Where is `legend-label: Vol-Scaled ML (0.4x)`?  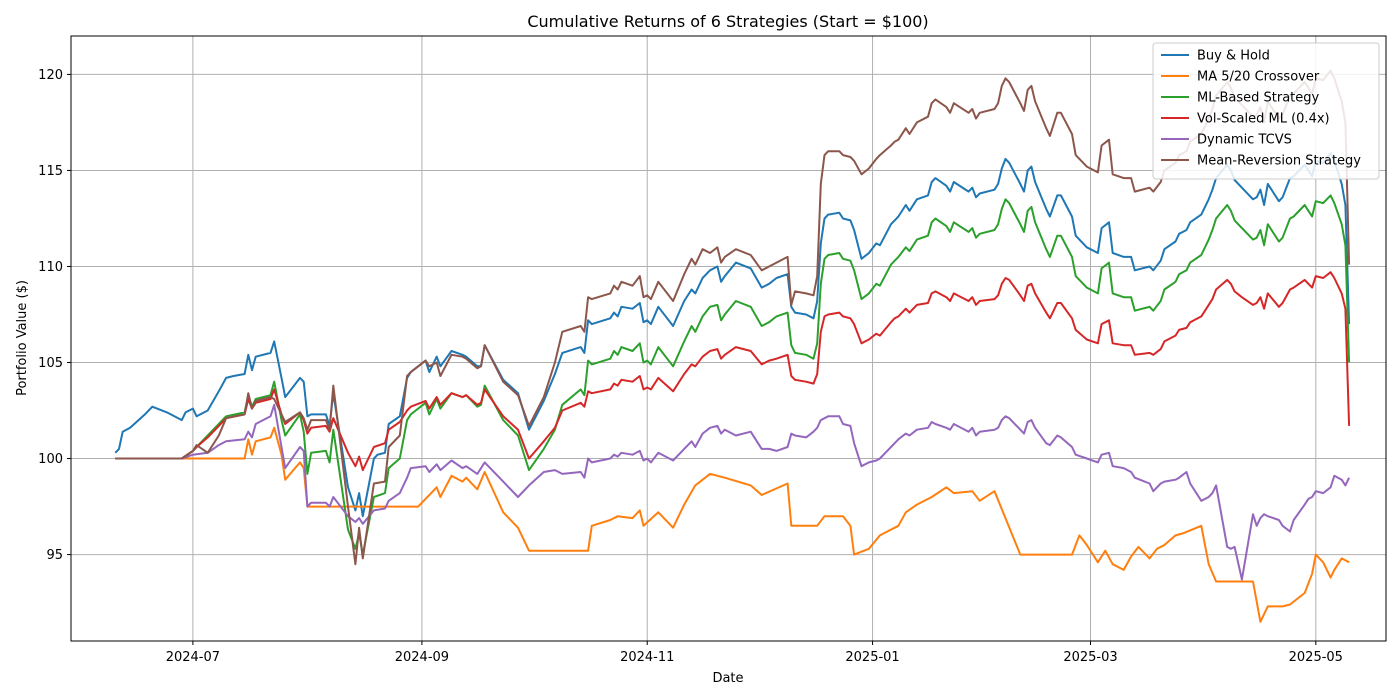 legend-label: Vol-Scaled ML (0.4x) is located at coordinates (1263, 119).